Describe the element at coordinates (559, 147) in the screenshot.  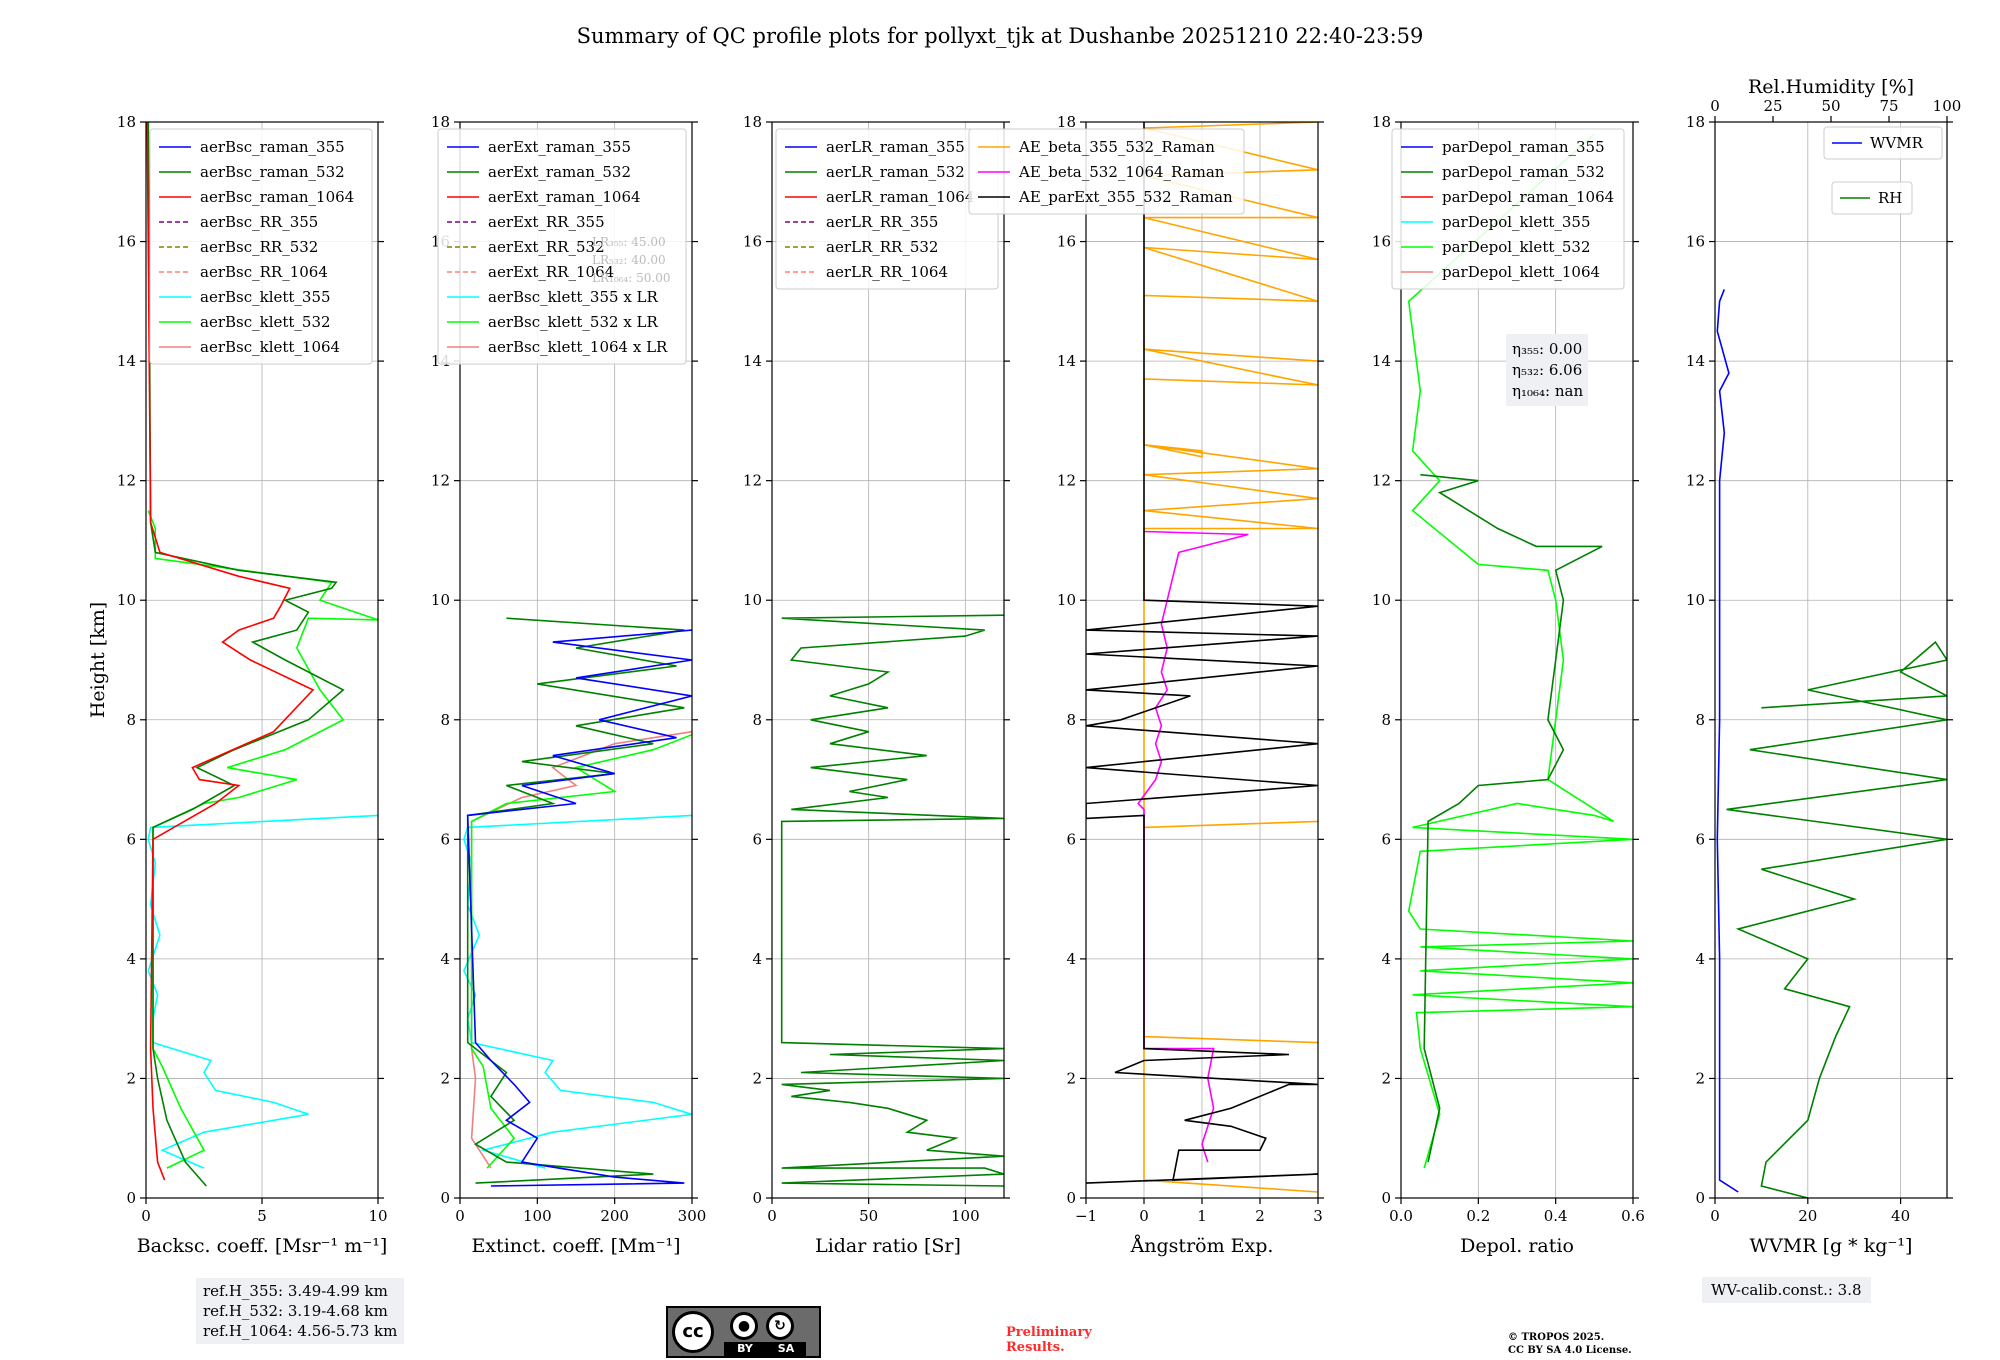
I see `legend-label: aerExt_raman_355` at that location.